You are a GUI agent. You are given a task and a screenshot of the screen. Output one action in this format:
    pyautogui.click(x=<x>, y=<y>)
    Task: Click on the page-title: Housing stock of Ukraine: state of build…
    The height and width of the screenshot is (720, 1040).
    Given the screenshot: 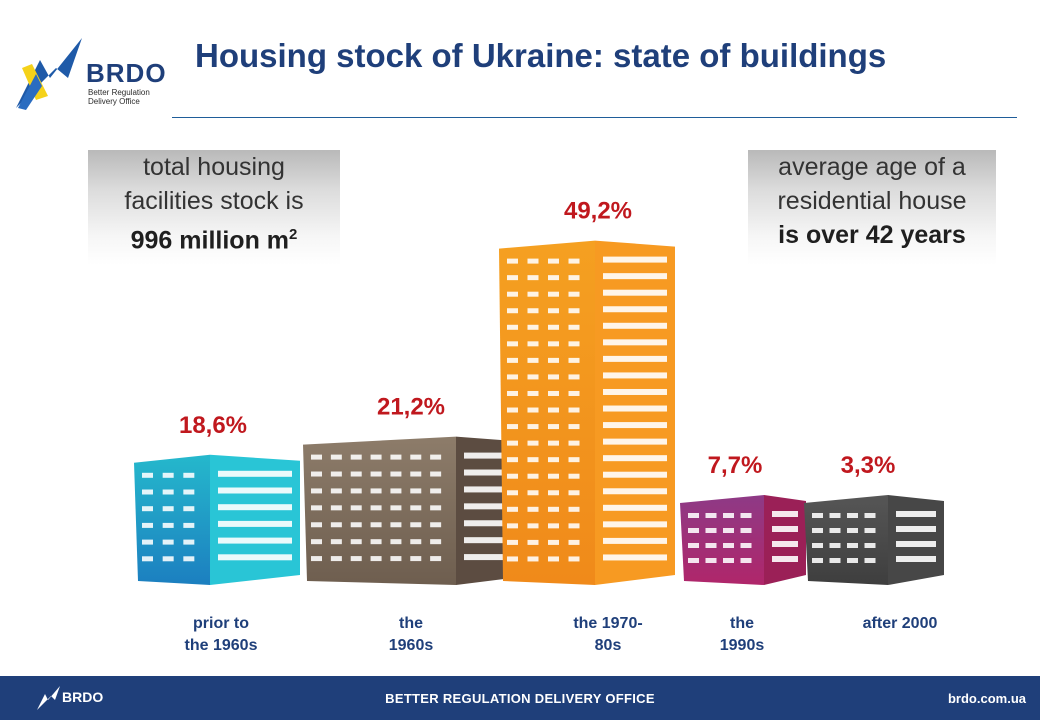 What is the action you would take?
    pyautogui.click(x=541, y=55)
    